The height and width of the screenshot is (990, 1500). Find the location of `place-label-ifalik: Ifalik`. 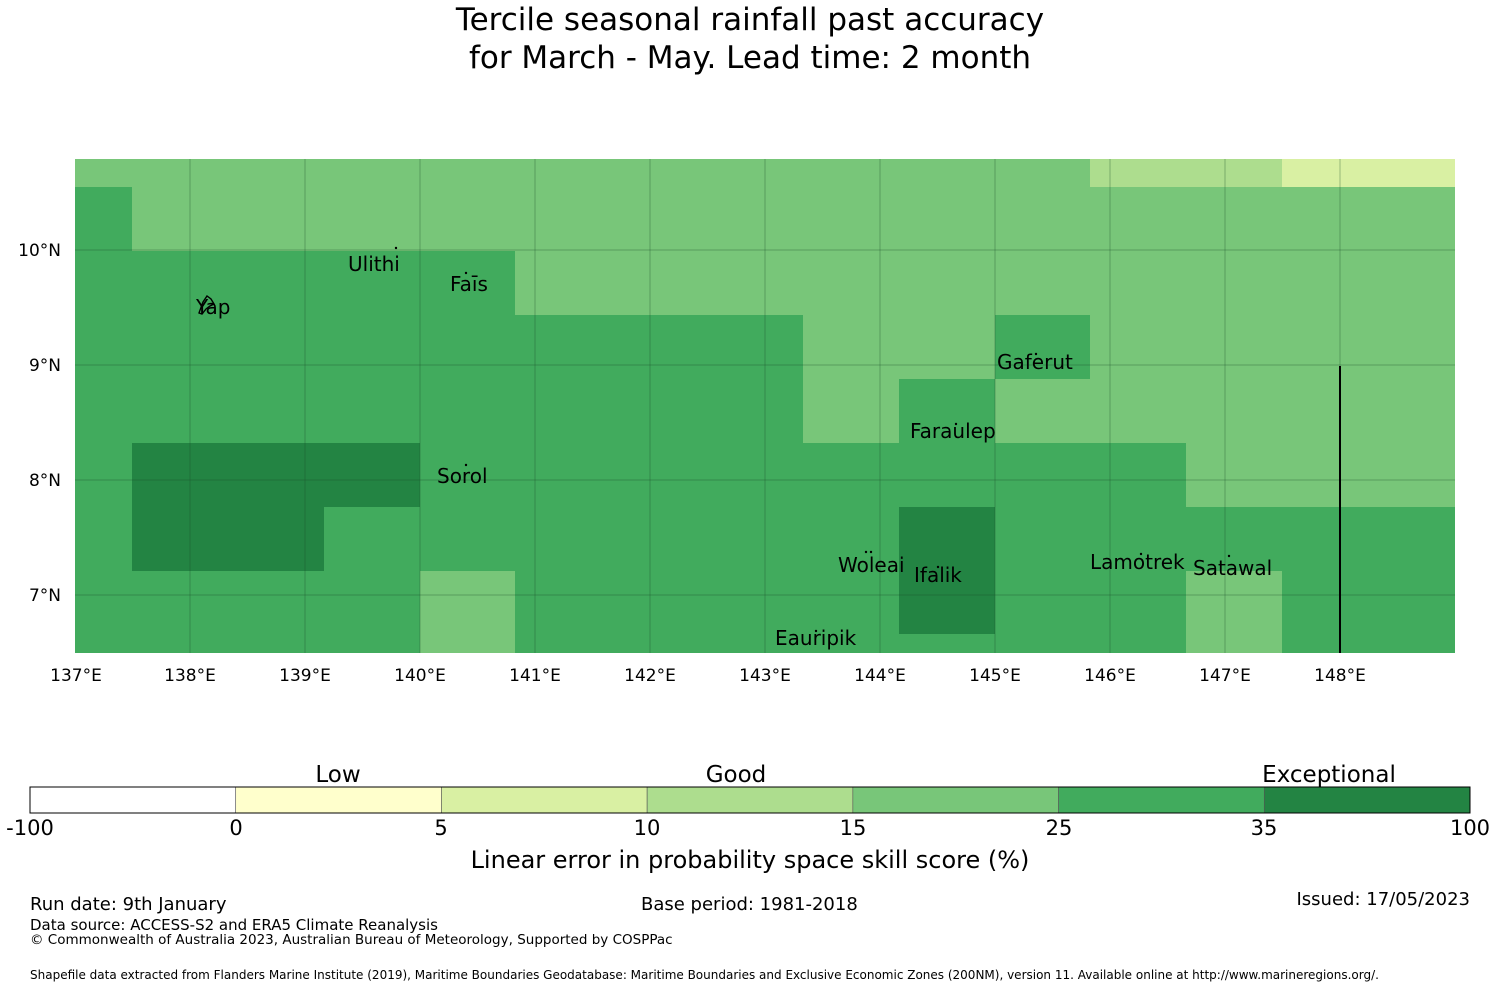

place-label-ifalik: Ifalik is located at coordinates (938, 575).